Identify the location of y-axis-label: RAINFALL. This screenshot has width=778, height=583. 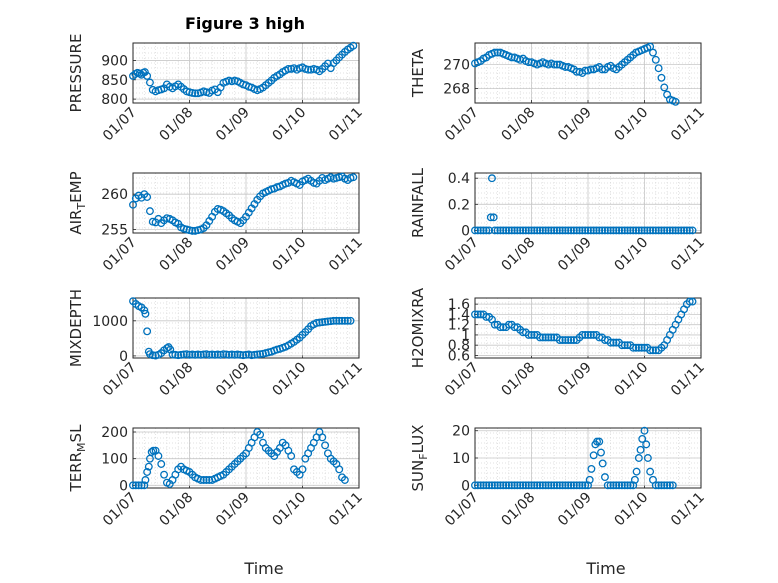
(418, 202).